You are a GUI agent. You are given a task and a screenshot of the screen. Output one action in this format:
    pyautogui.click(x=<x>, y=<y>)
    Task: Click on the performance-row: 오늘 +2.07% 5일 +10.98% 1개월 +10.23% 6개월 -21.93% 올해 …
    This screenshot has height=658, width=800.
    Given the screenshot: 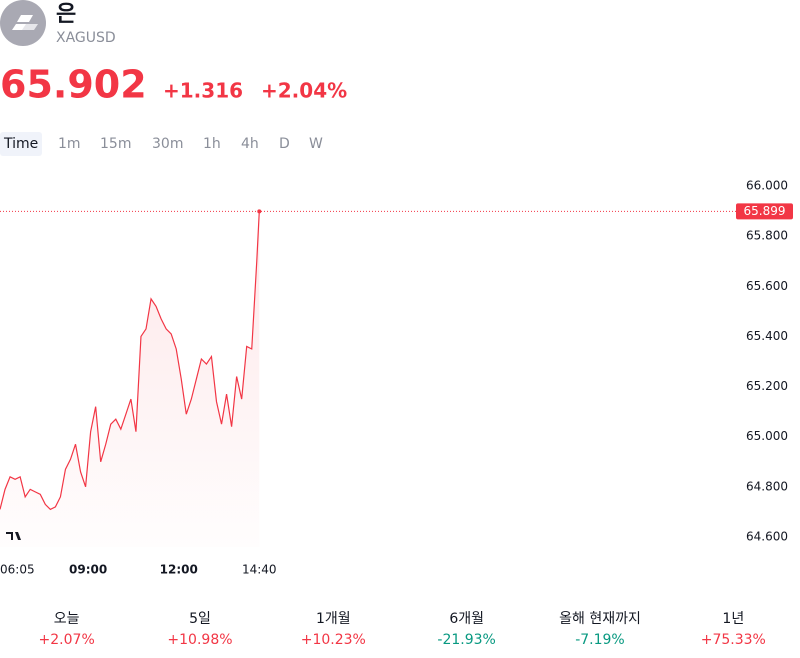 What is the action you would take?
    pyautogui.click(x=400, y=629)
    